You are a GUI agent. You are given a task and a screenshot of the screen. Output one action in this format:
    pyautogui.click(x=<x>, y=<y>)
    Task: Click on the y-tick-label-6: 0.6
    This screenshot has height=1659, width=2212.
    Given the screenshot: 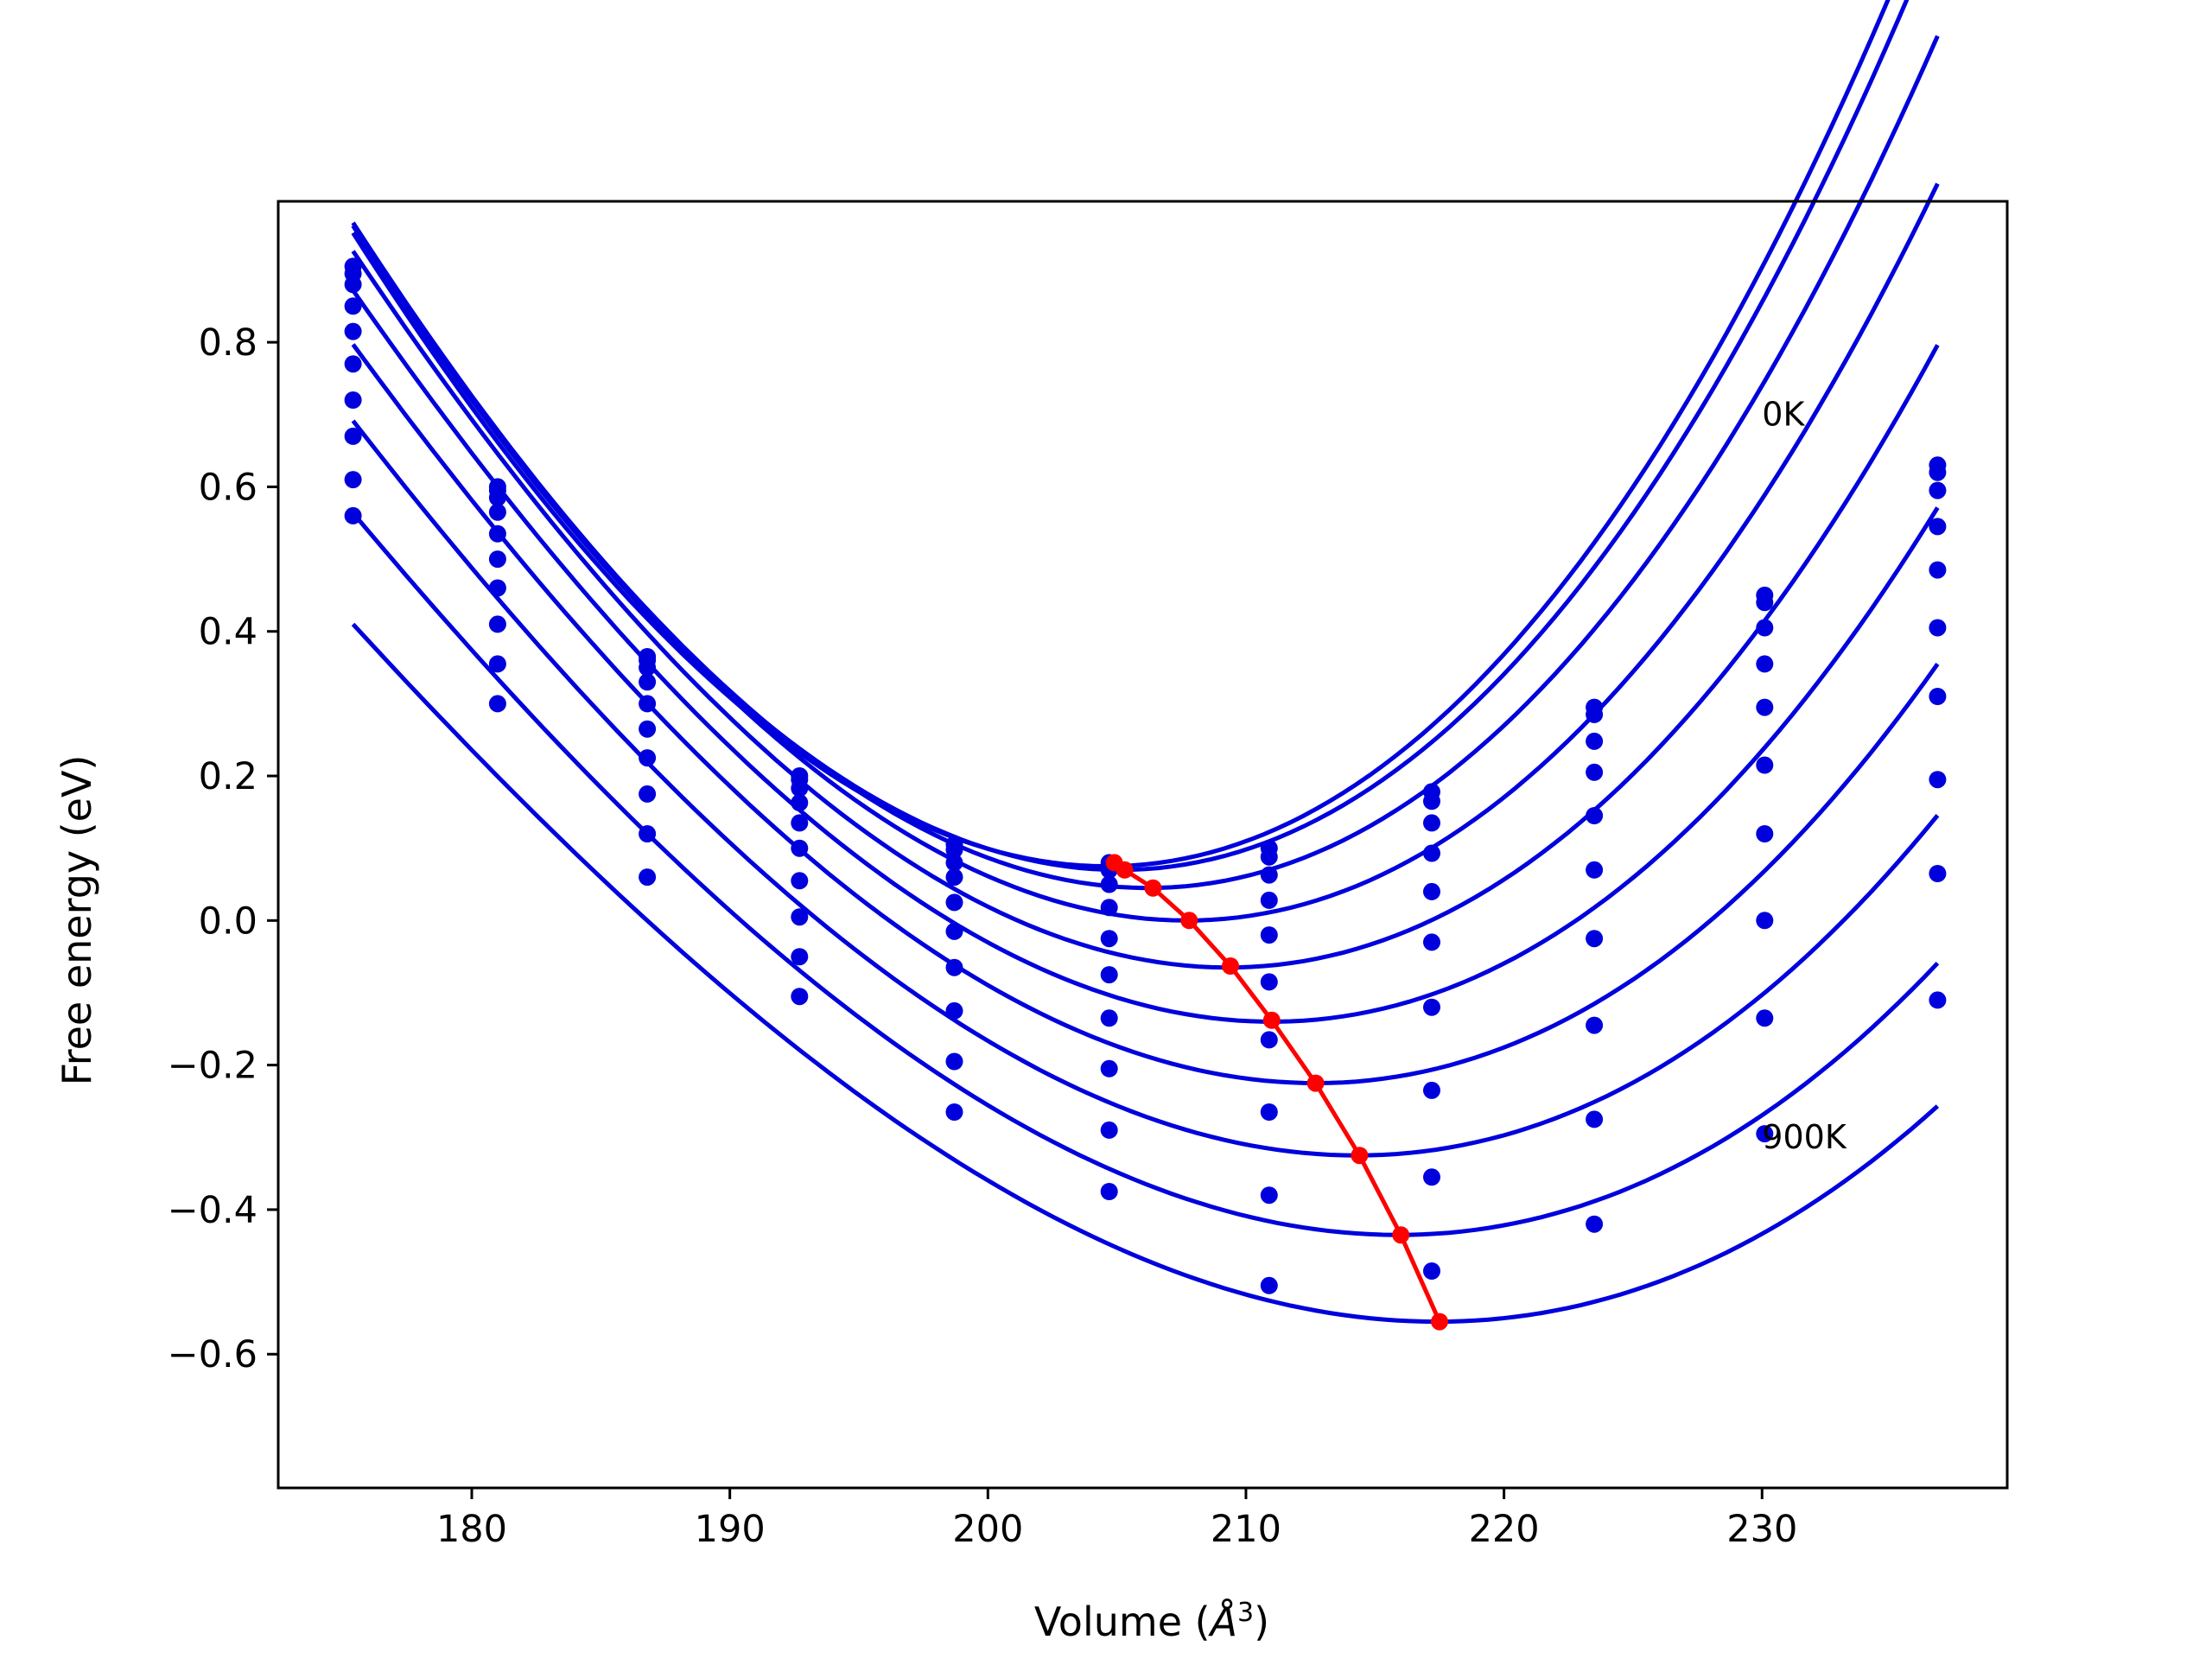 What is the action you would take?
    pyautogui.click(x=228, y=487)
    